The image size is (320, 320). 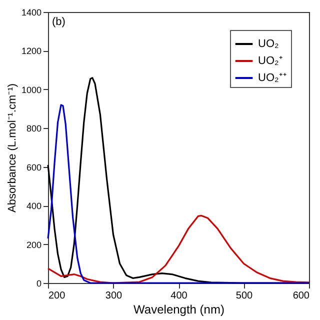 What do you see at coordinates (57, 296) in the screenshot?
I see `x-tick-label: 200` at bounding box center [57, 296].